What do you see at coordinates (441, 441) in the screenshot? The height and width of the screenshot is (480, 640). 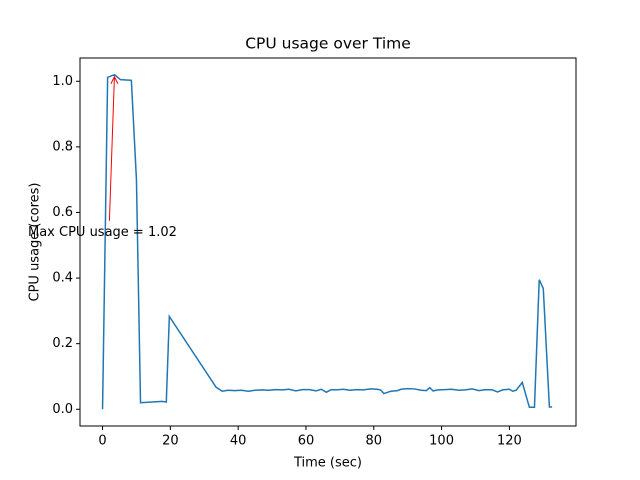 I see `x-tick-label: 100` at bounding box center [441, 441].